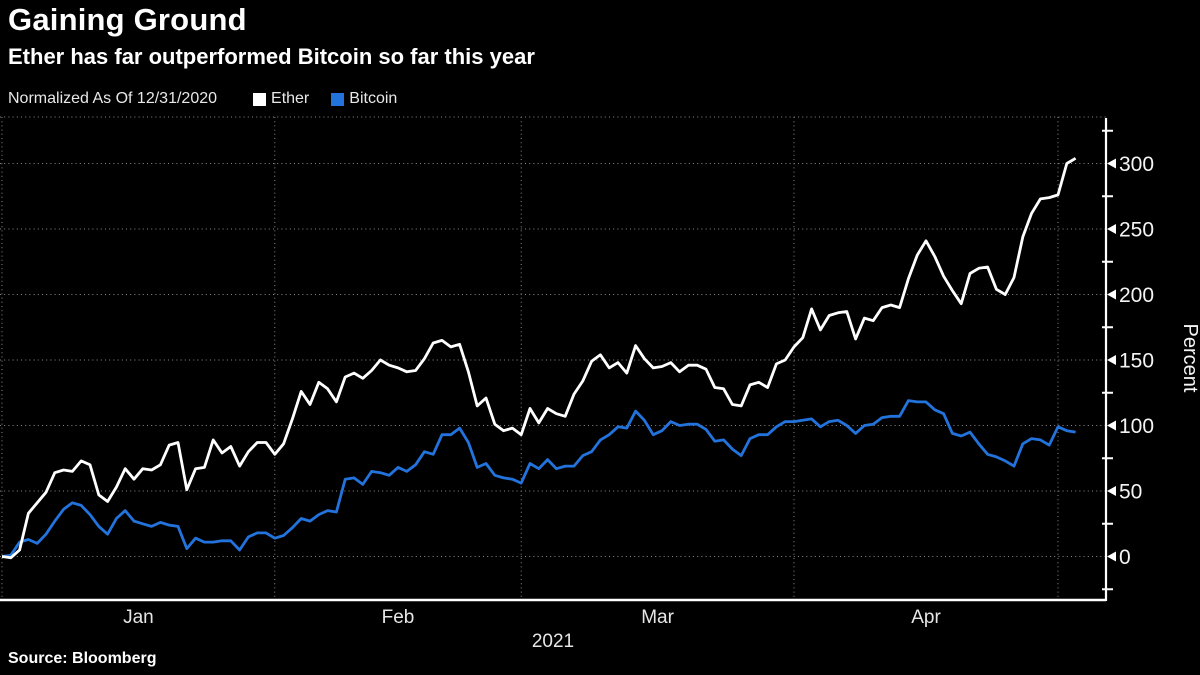 The height and width of the screenshot is (675, 1200). What do you see at coordinates (926, 617) in the screenshot?
I see `x-tick-label-apr: Apr` at bounding box center [926, 617].